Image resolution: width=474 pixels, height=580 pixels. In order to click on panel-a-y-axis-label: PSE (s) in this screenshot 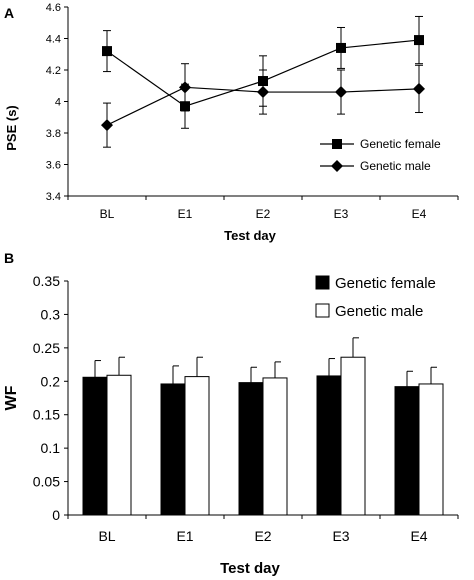, I will do `click(11, 128)`.